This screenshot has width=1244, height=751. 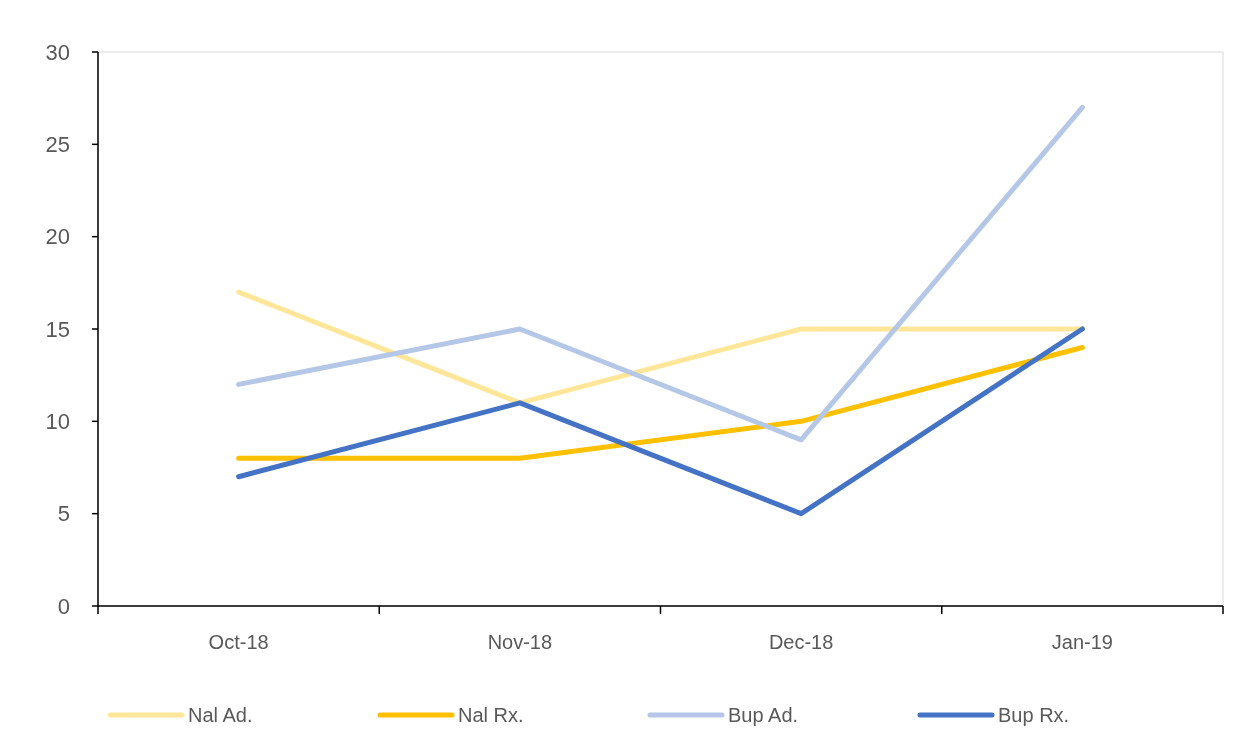 What do you see at coordinates (57, 52) in the screenshot?
I see `y-tick-label: 30` at bounding box center [57, 52].